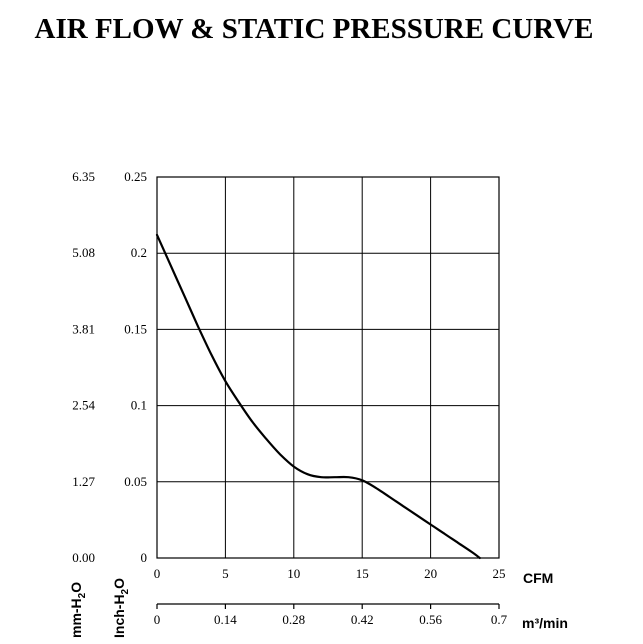 This screenshot has width=643, height=644. Describe the element at coordinates (430, 619) in the screenshot. I see `m3min-tick-label: 0.56` at that location.